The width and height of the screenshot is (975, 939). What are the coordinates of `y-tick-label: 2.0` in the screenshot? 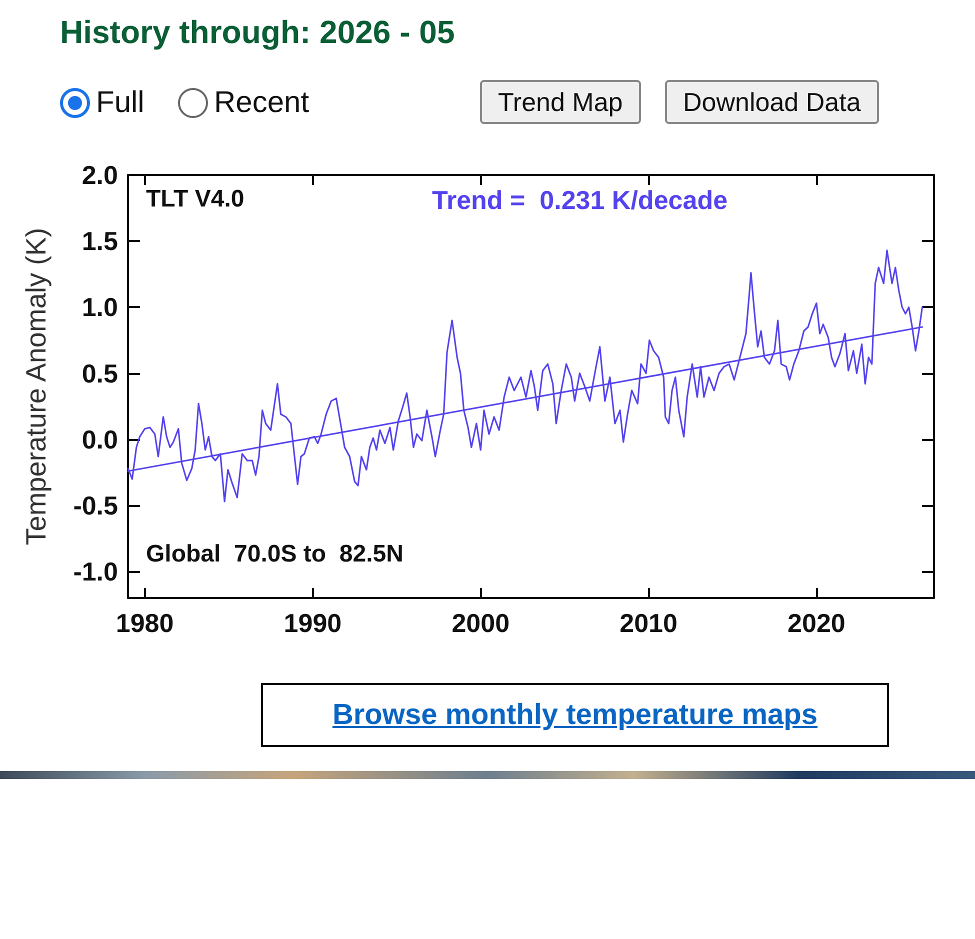 It's located at (100, 175).